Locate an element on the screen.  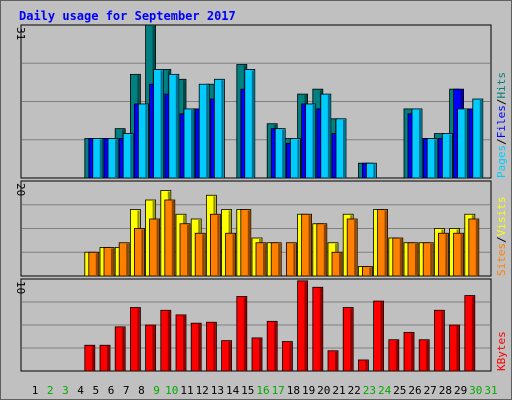
x-tick-label-day-13: 13 is located at coordinates (217, 390).